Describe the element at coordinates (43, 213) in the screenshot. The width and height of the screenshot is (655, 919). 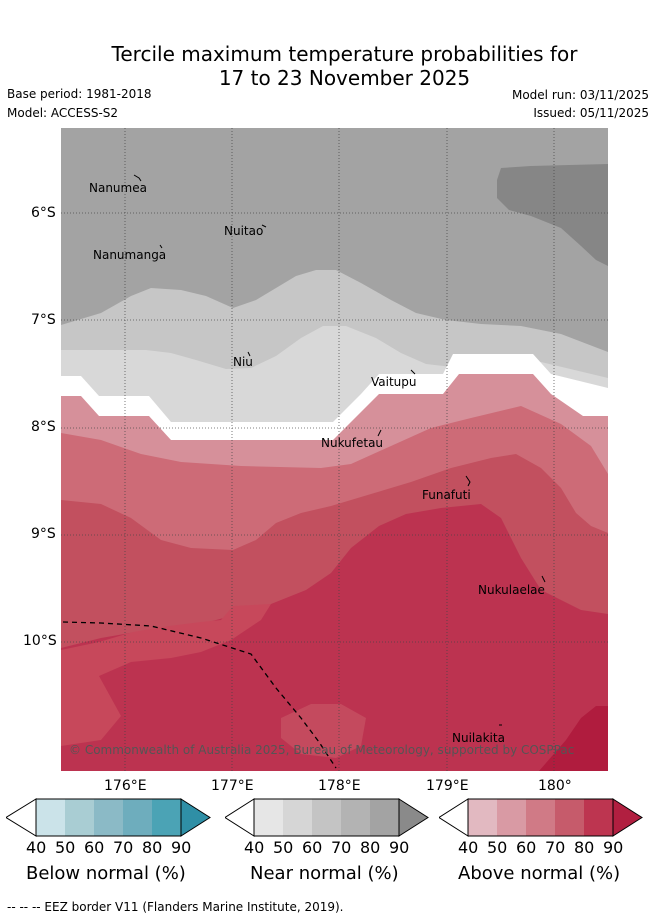
I see `lat-tick-6s: 6°S` at that location.